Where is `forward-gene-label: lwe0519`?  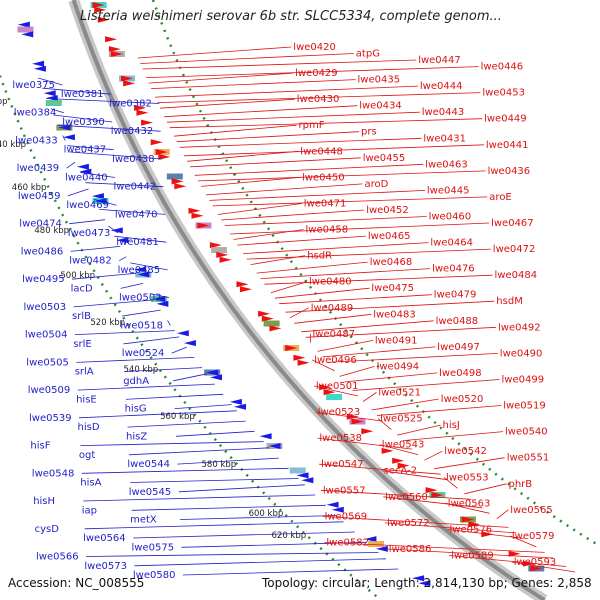 forward-gene-label: lwe0519 is located at coordinates (524, 406).